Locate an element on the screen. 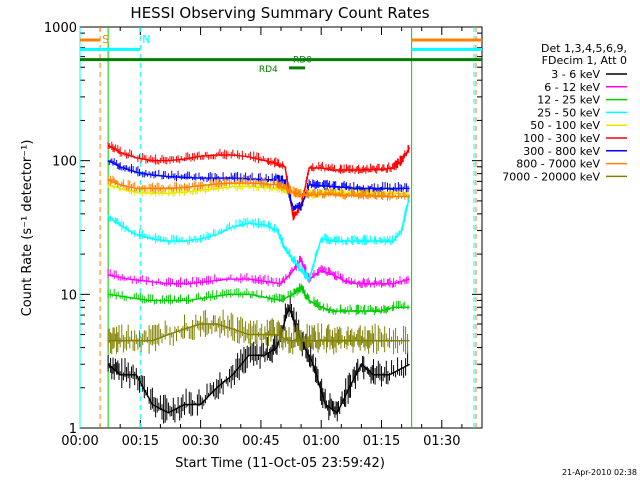 The width and height of the screenshot is (640, 484). x-tick-label: 00:00 is located at coordinates (79, 441).